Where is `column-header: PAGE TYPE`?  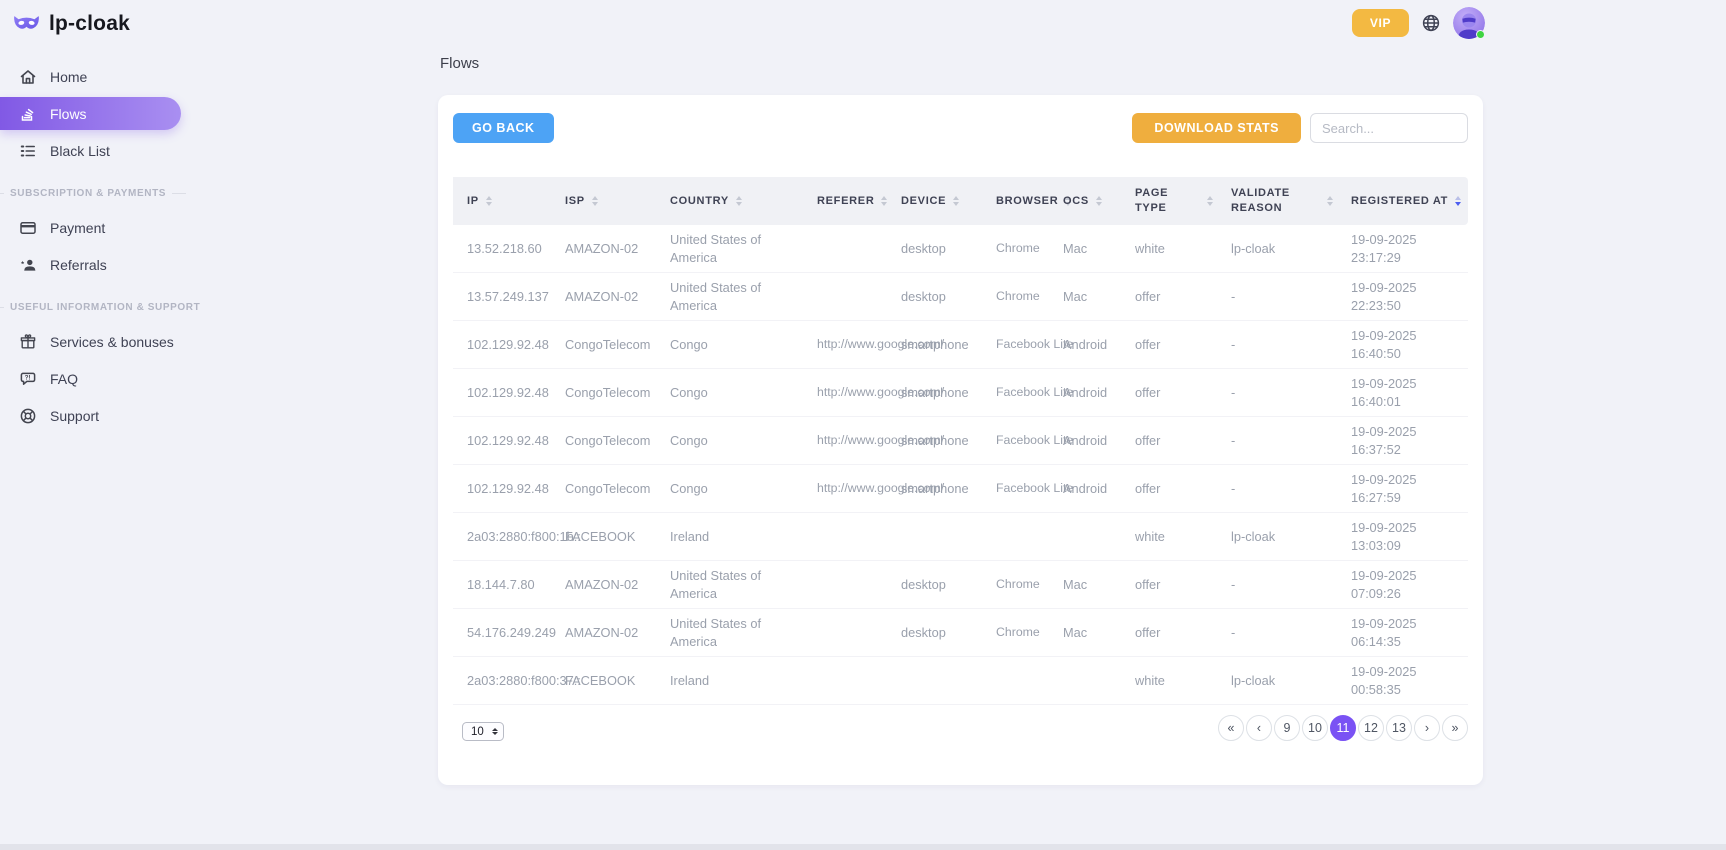 column-header: PAGE TYPE is located at coordinates (1169, 201).